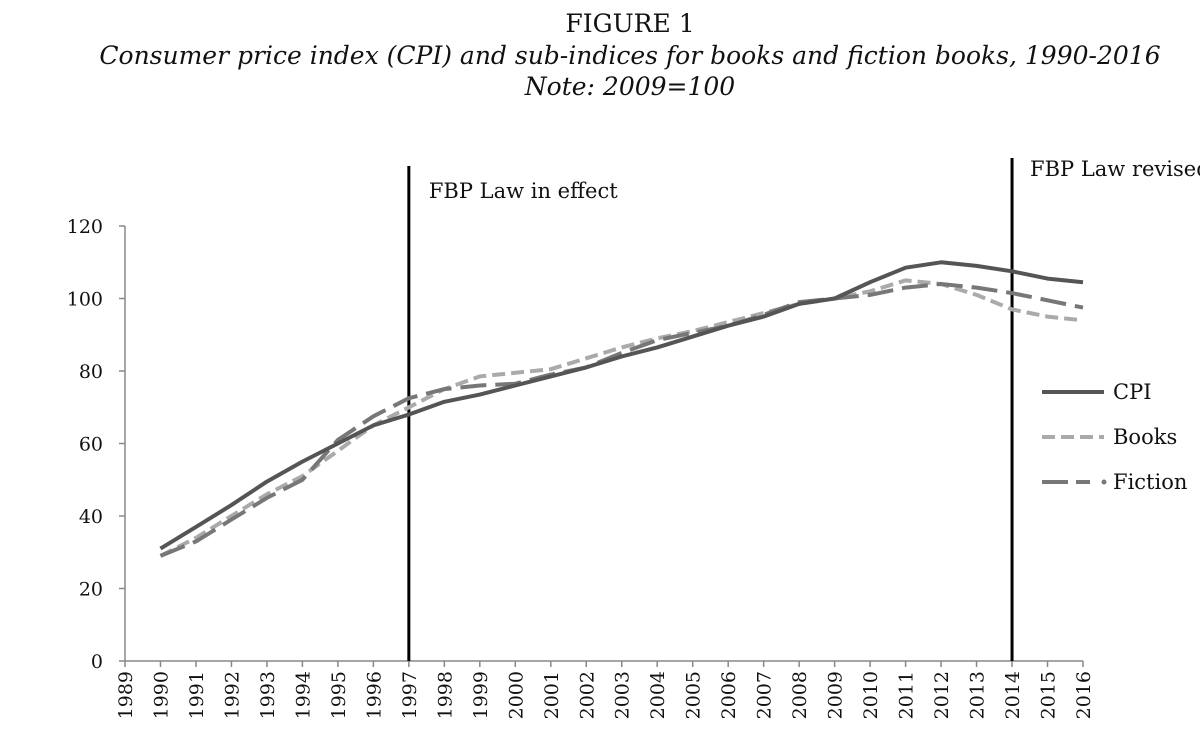 The width and height of the screenshot is (1200, 741). I want to click on y-tick-label: 60, so click(91, 445).